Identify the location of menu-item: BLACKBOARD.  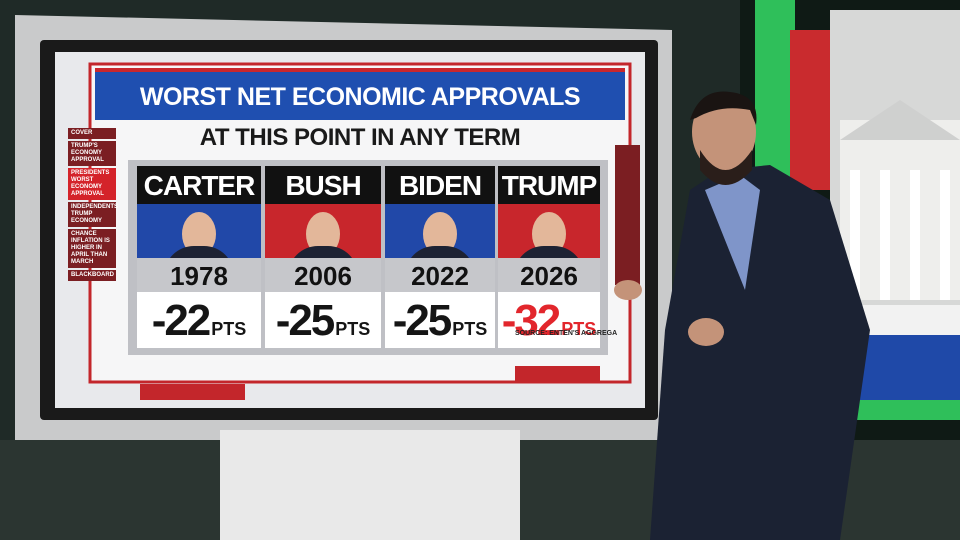
(92, 275).